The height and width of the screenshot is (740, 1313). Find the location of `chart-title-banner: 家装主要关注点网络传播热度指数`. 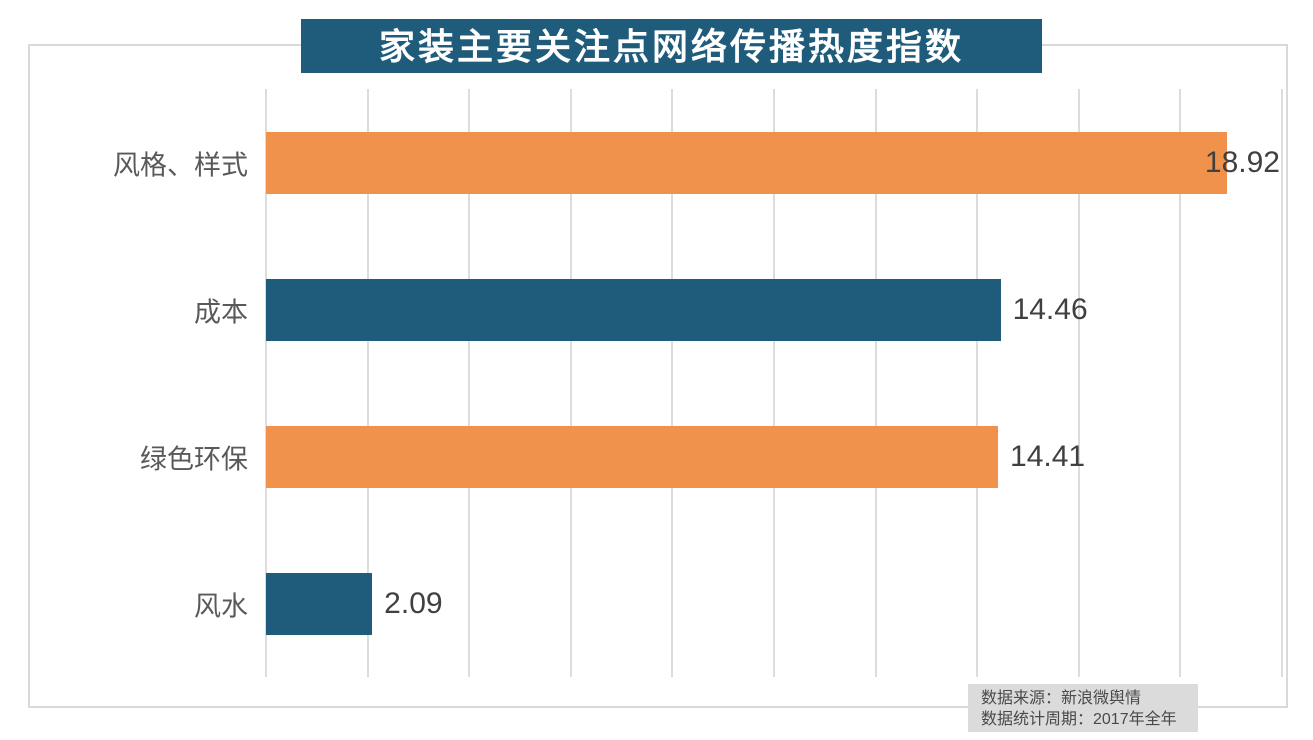

chart-title-banner: 家装主要关注点网络传播热度指数 is located at coordinates (671, 46).